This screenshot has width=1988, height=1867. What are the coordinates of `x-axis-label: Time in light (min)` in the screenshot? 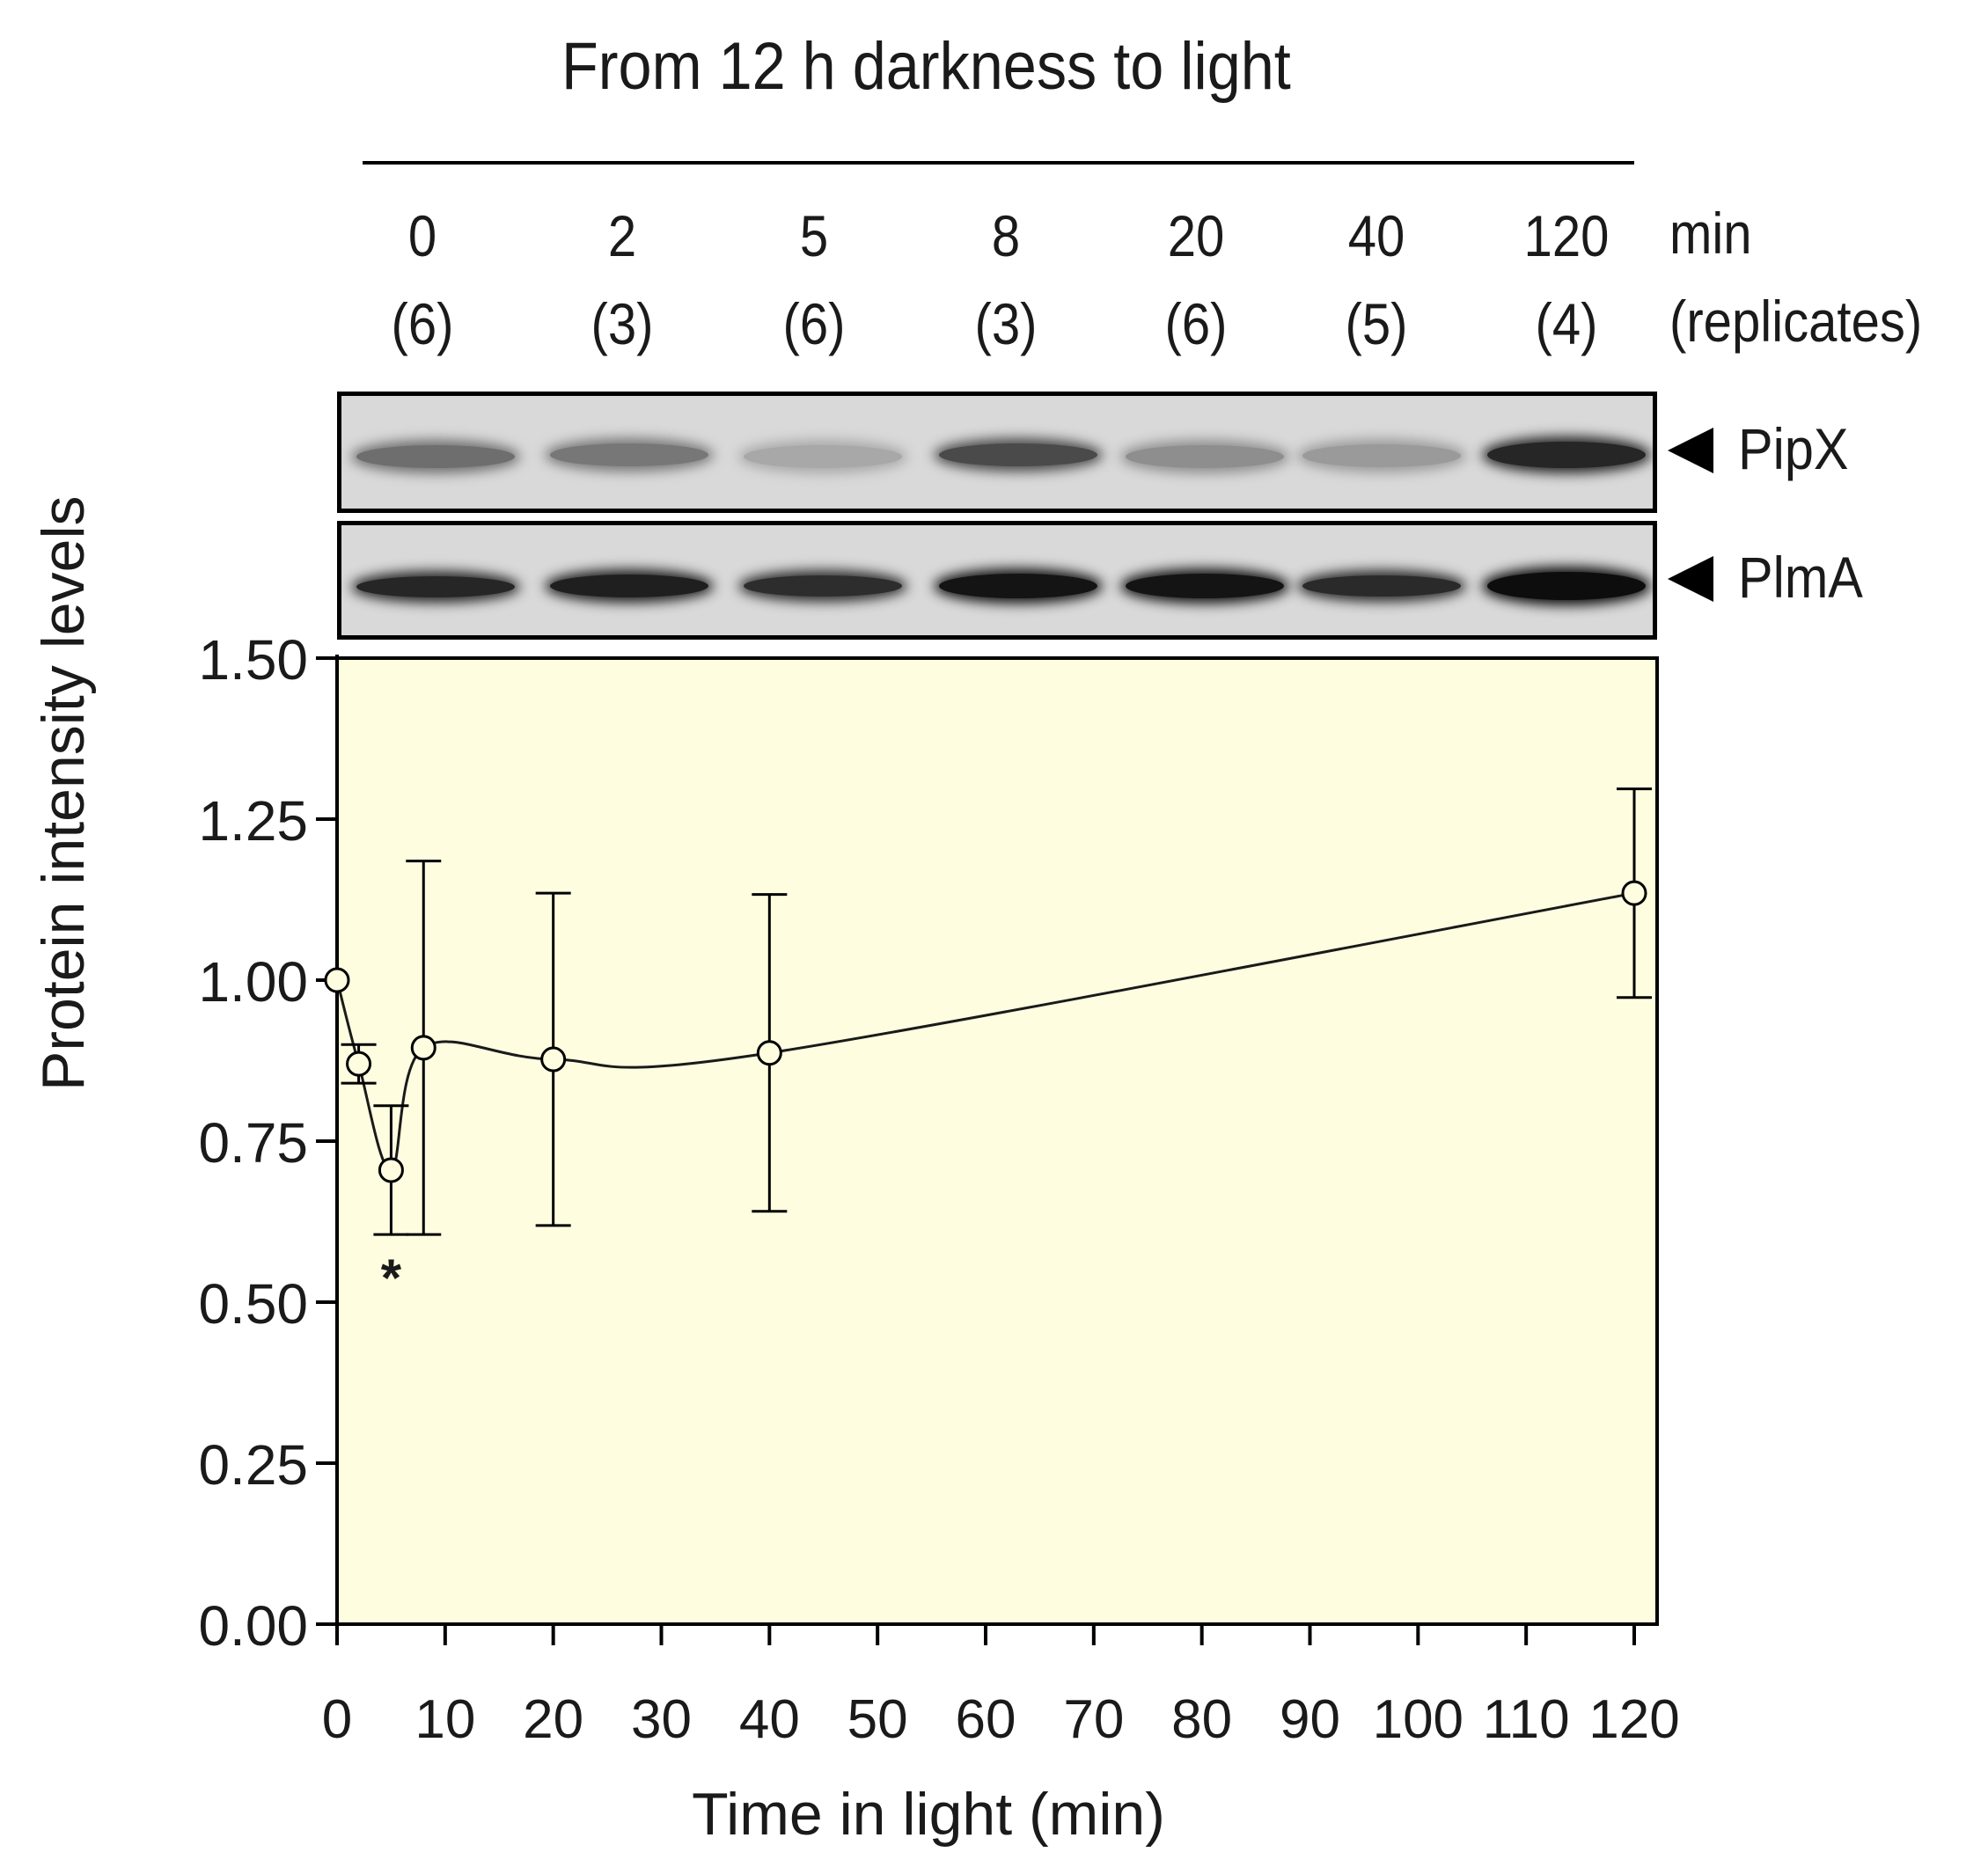 It's located at (929, 1814).